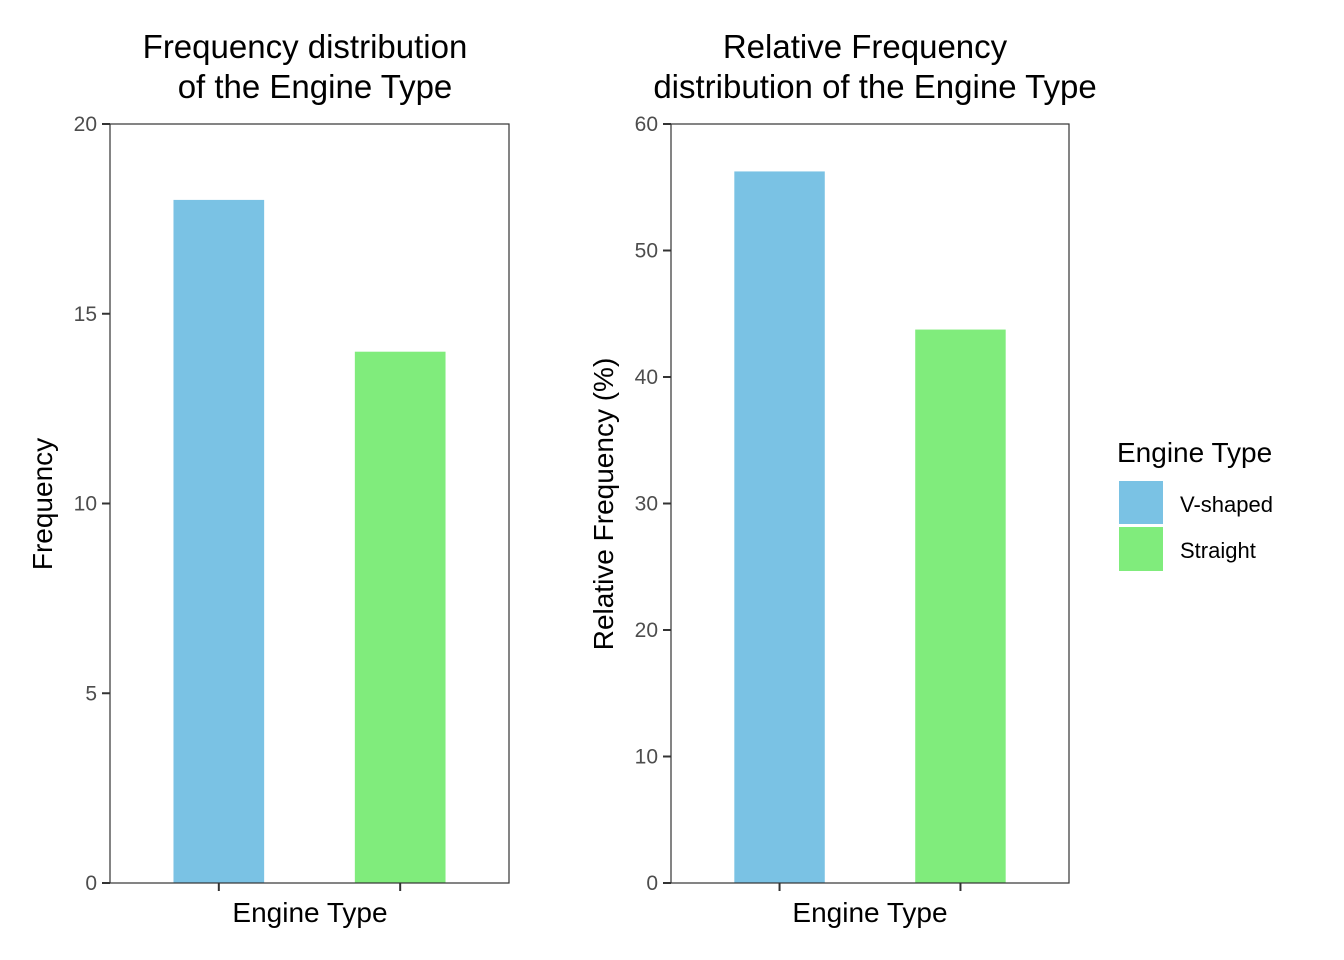 This screenshot has width=1344, height=960. I want to click on relative-frequency-chart-title-line-1: Relative Frequency, so click(865, 46).